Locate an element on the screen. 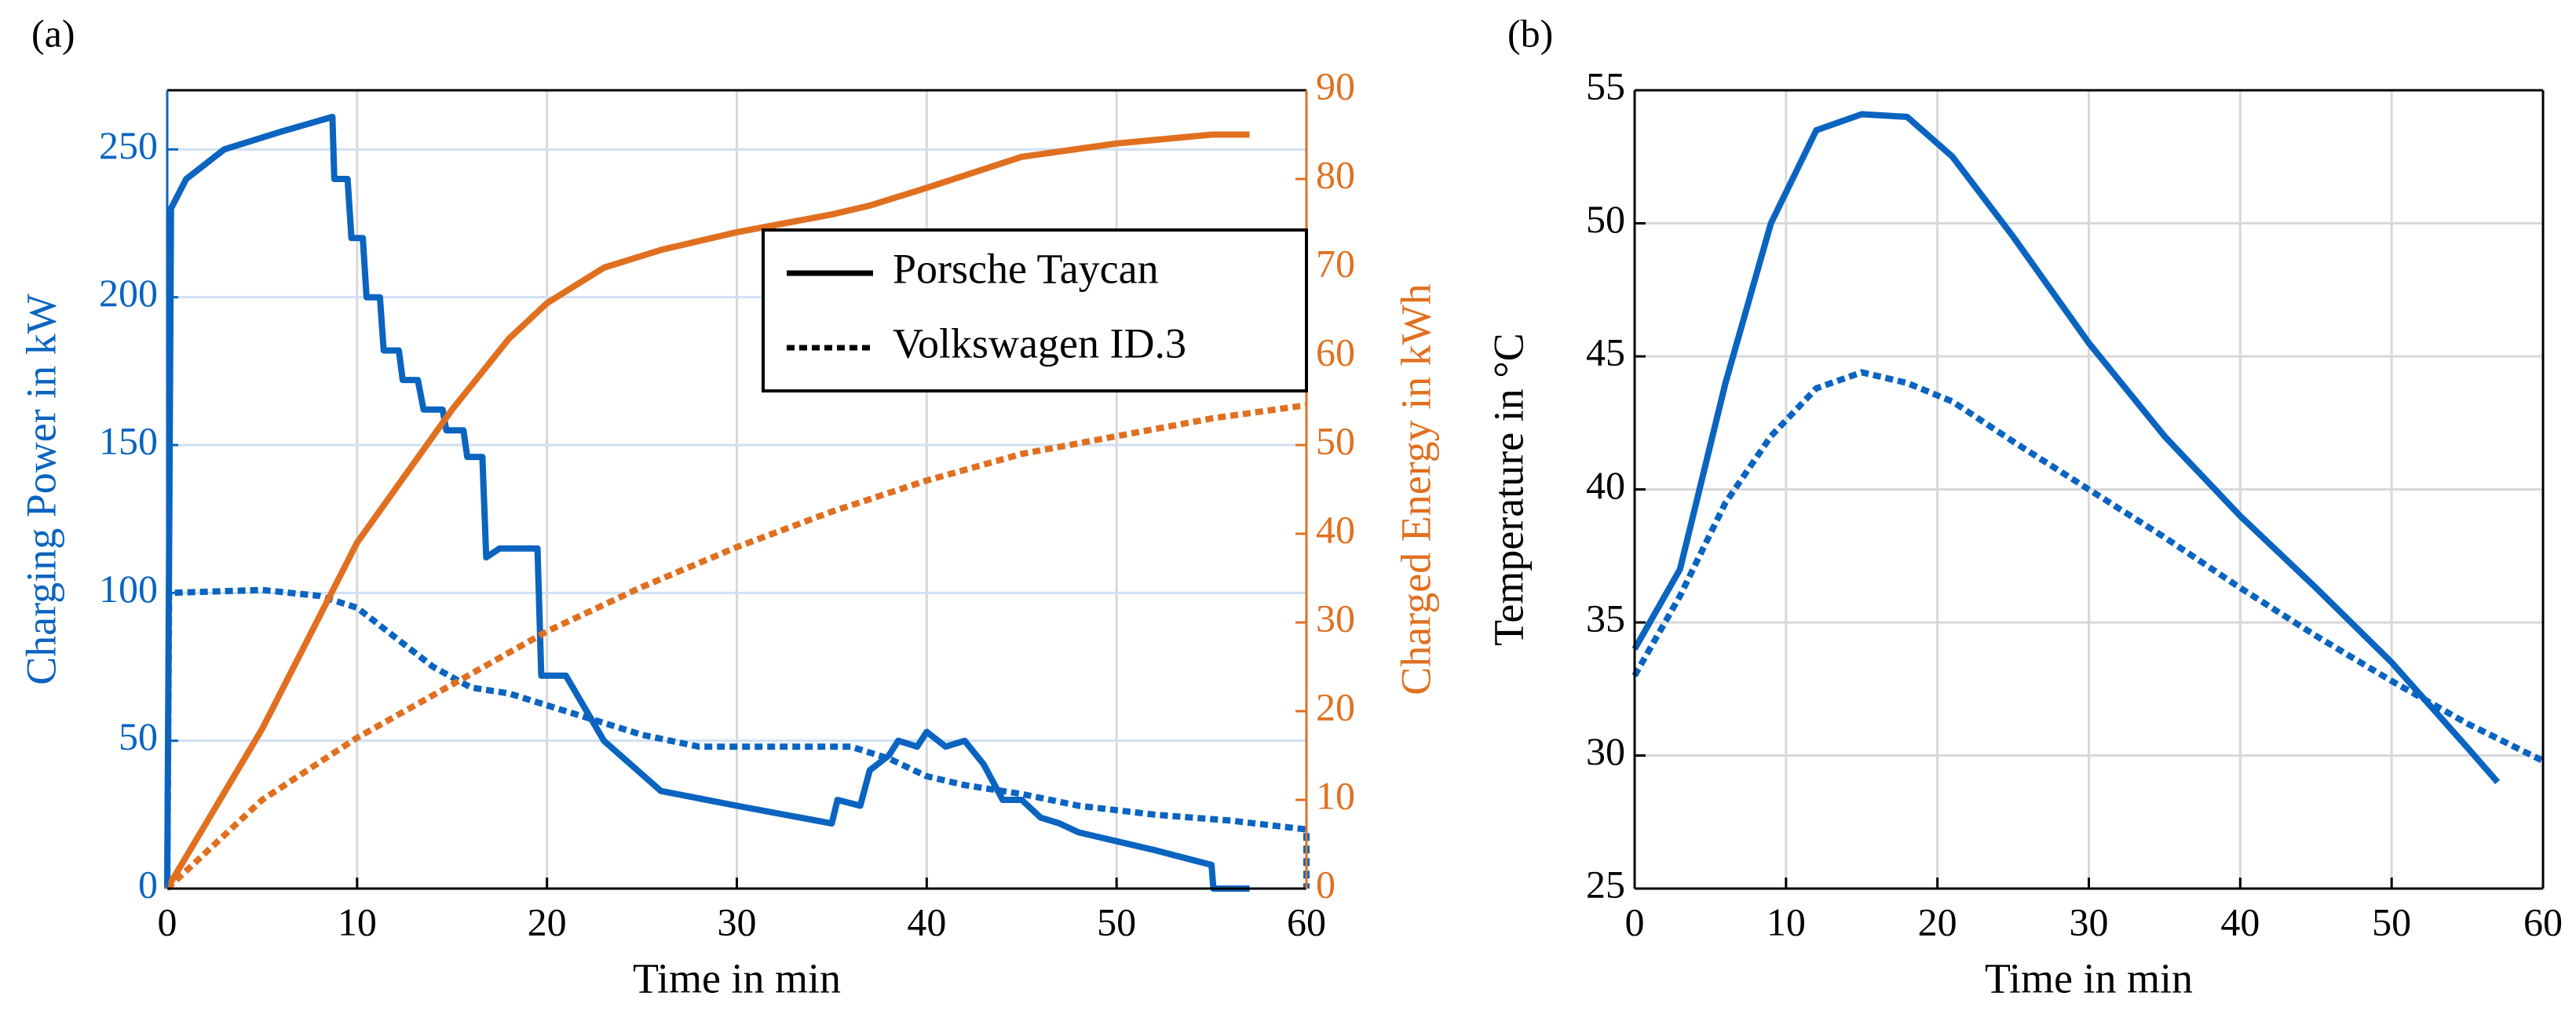 The image size is (2576, 1033). y-axis-label: Charging Power in kW is located at coordinates (40, 489).